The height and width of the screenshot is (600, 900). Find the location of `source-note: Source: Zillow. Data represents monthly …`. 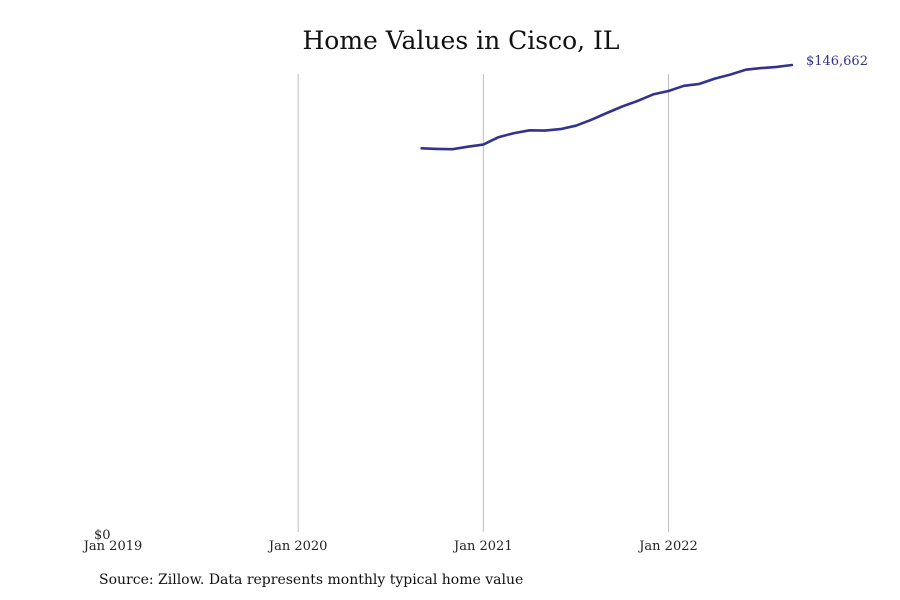

source-note: Source: Zillow. Data represents monthly … is located at coordinates (311, 580).